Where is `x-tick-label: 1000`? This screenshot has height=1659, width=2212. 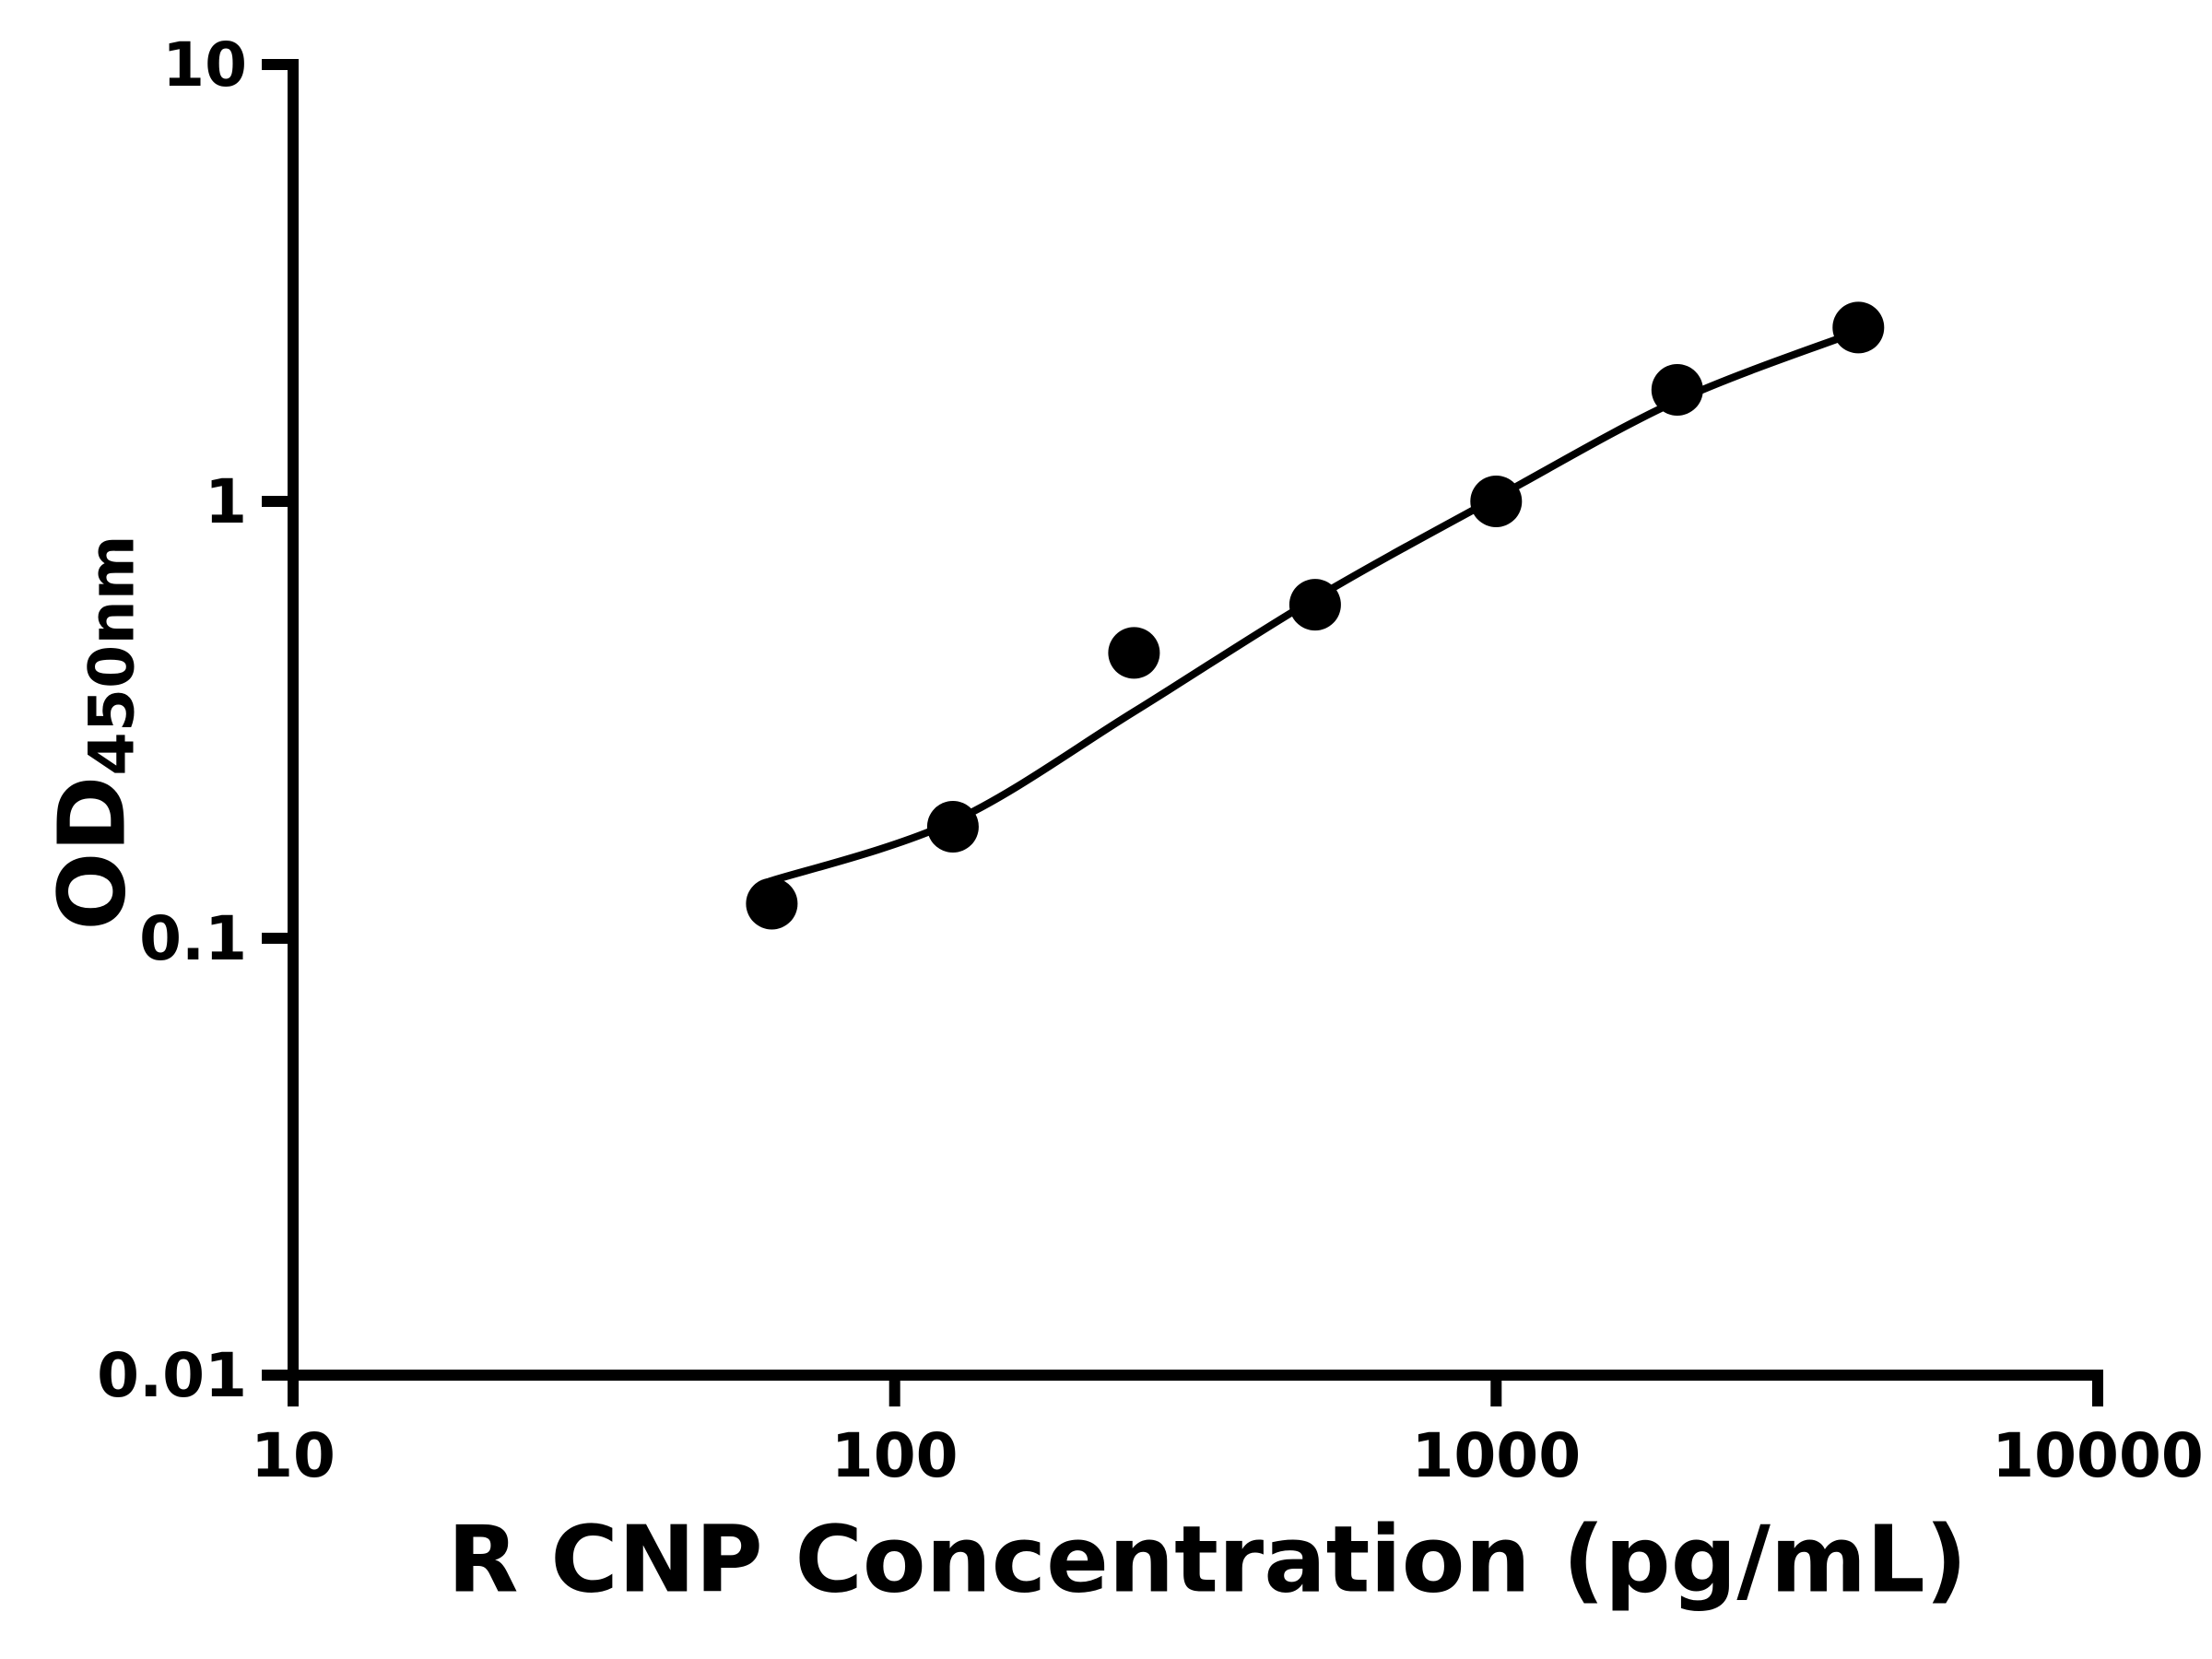 x-tick-label: 1000 is located at coordinates (1496, 1455).